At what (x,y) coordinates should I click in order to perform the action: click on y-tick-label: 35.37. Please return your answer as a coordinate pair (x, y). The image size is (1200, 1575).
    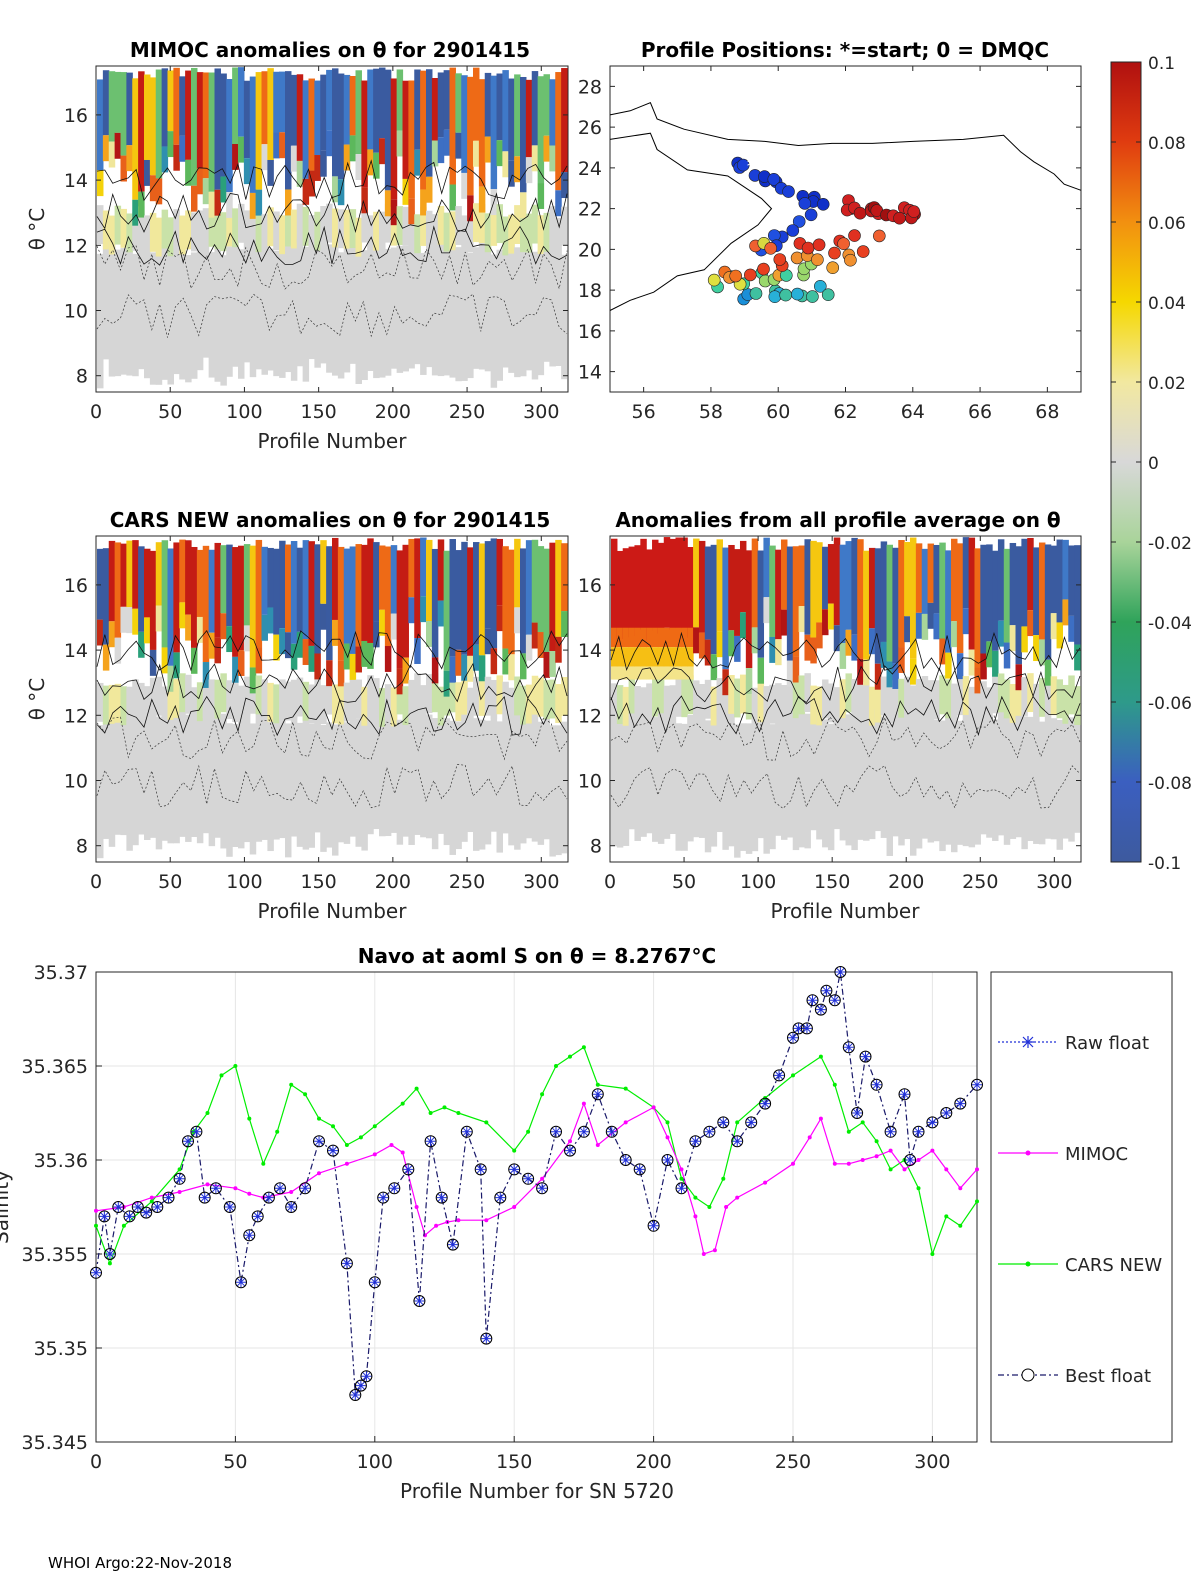
    Looking at the image, I should click on (61, 973).